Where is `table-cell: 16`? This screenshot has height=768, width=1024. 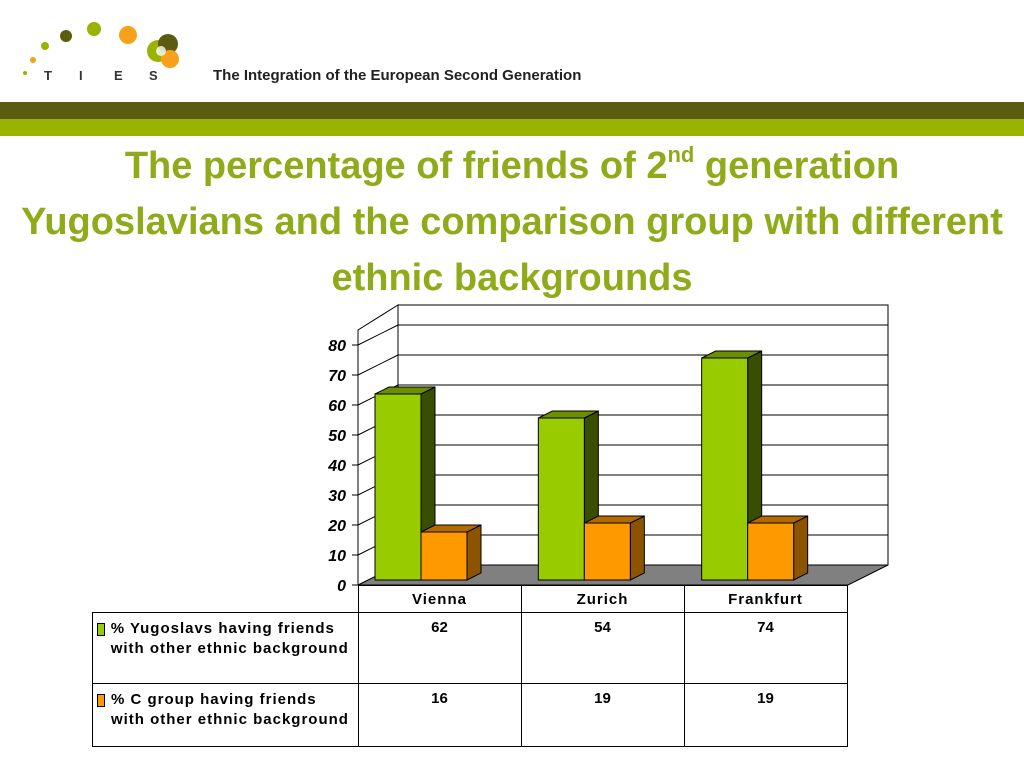 table-cell: 16 is located at coordinates (439, 715).